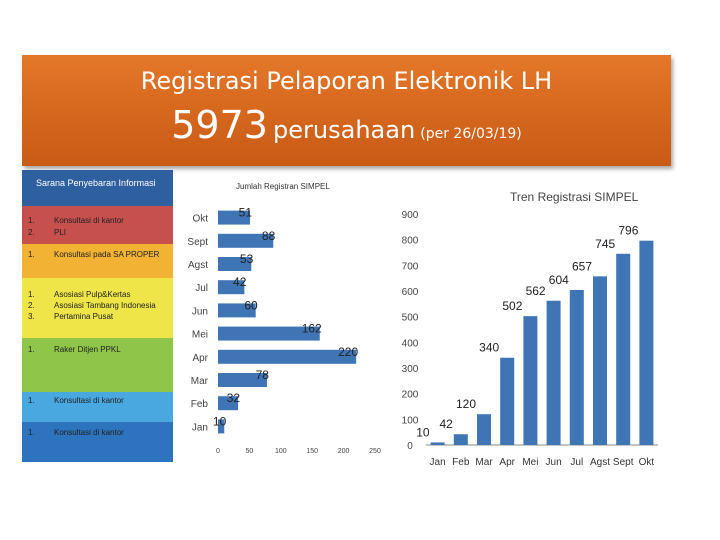 The width and height of the screenshot is (720, 540). Describe the element at coordinates (512, 306) in the screenshot. I see `value-label: 502` at that location.